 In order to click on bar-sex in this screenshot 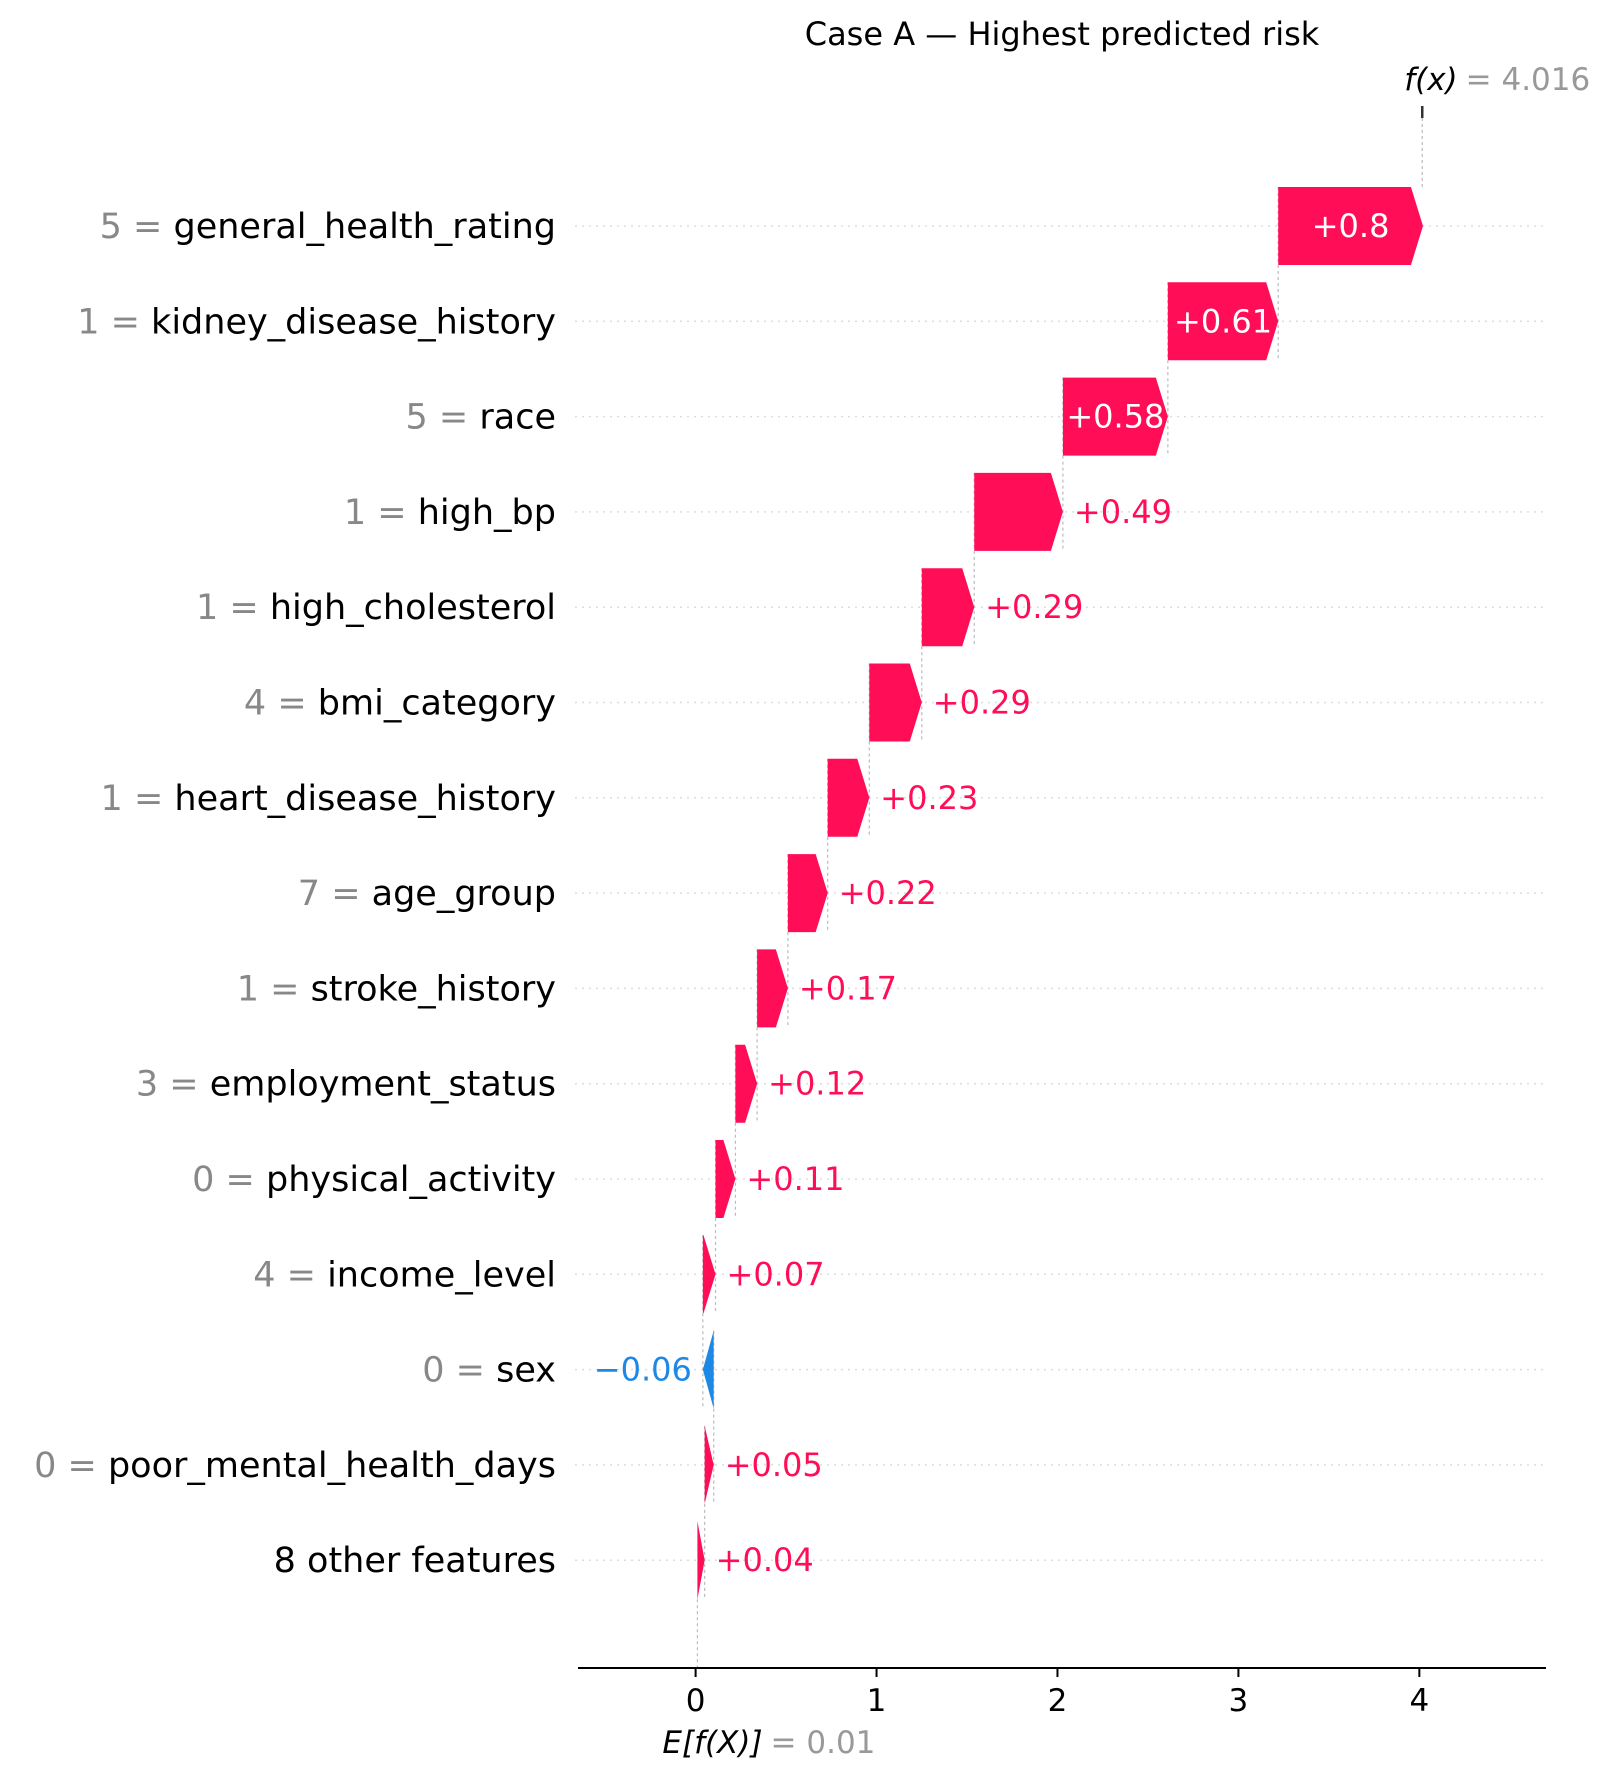, I will do `click(708, 1369)`.